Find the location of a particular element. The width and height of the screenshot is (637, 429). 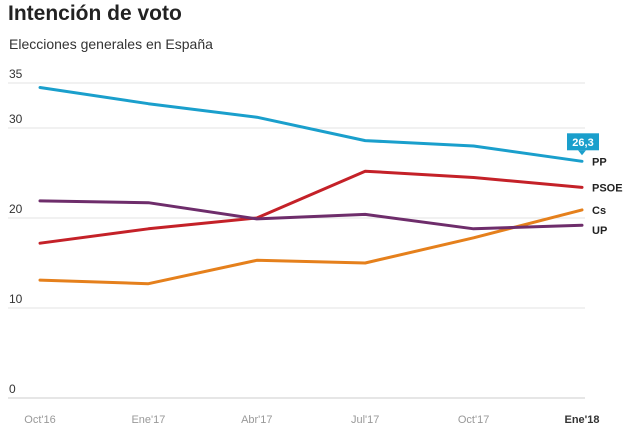

y-tick-label: 35 is located at coordinates (16, 74).